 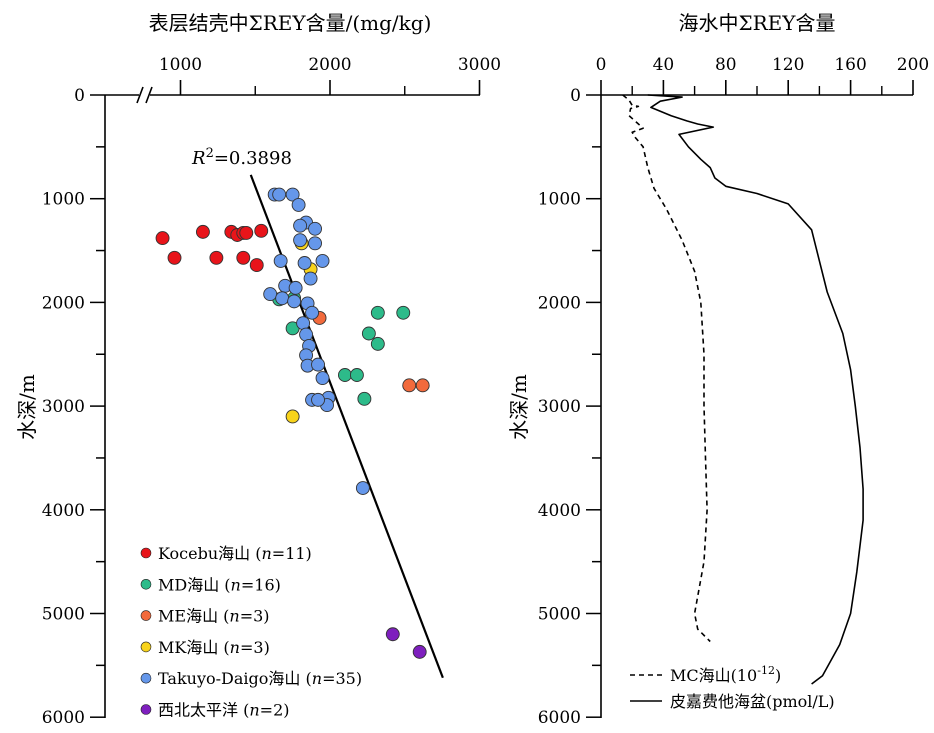 I want to click on legend-series-name: 西北太平洋 (, so click(x=203, y=710).